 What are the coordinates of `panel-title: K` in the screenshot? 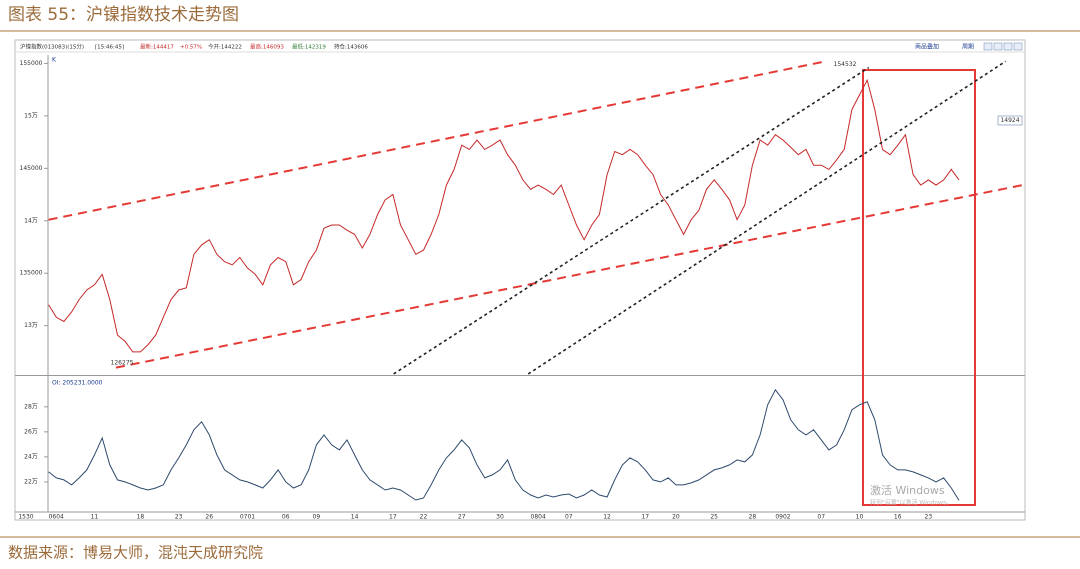 It's located at (54, 60).